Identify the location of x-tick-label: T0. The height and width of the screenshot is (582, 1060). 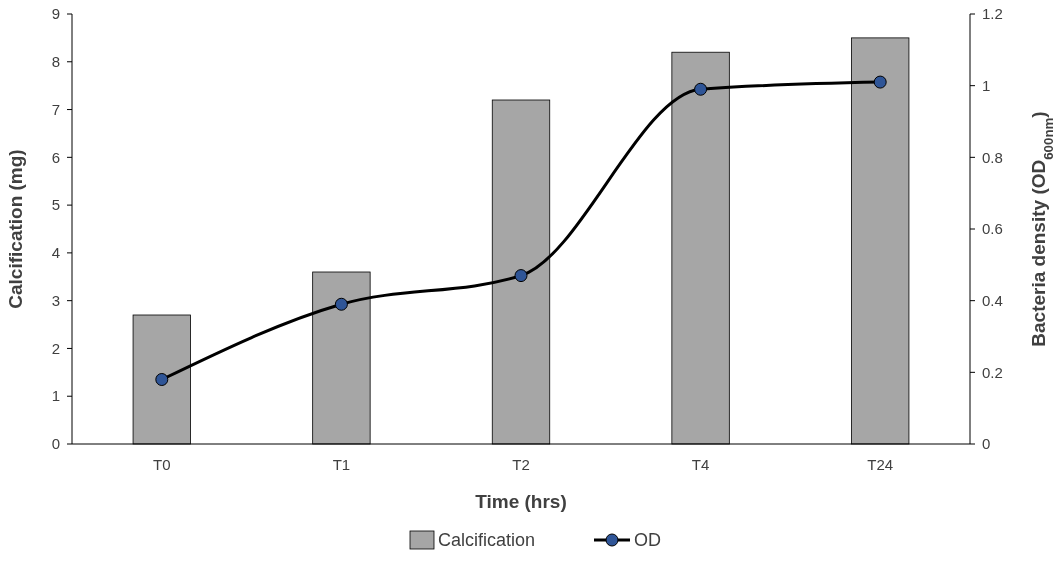
(162, 464).